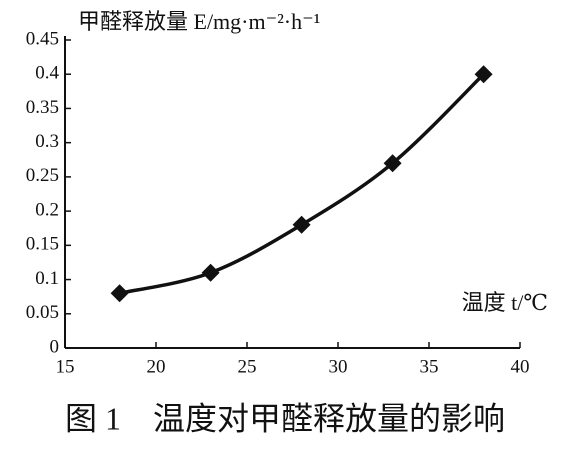  What do you see at coordinates (156, 366) in the screenshot?
I see `x-tick-label: 20` at bounding box center [156, 366].